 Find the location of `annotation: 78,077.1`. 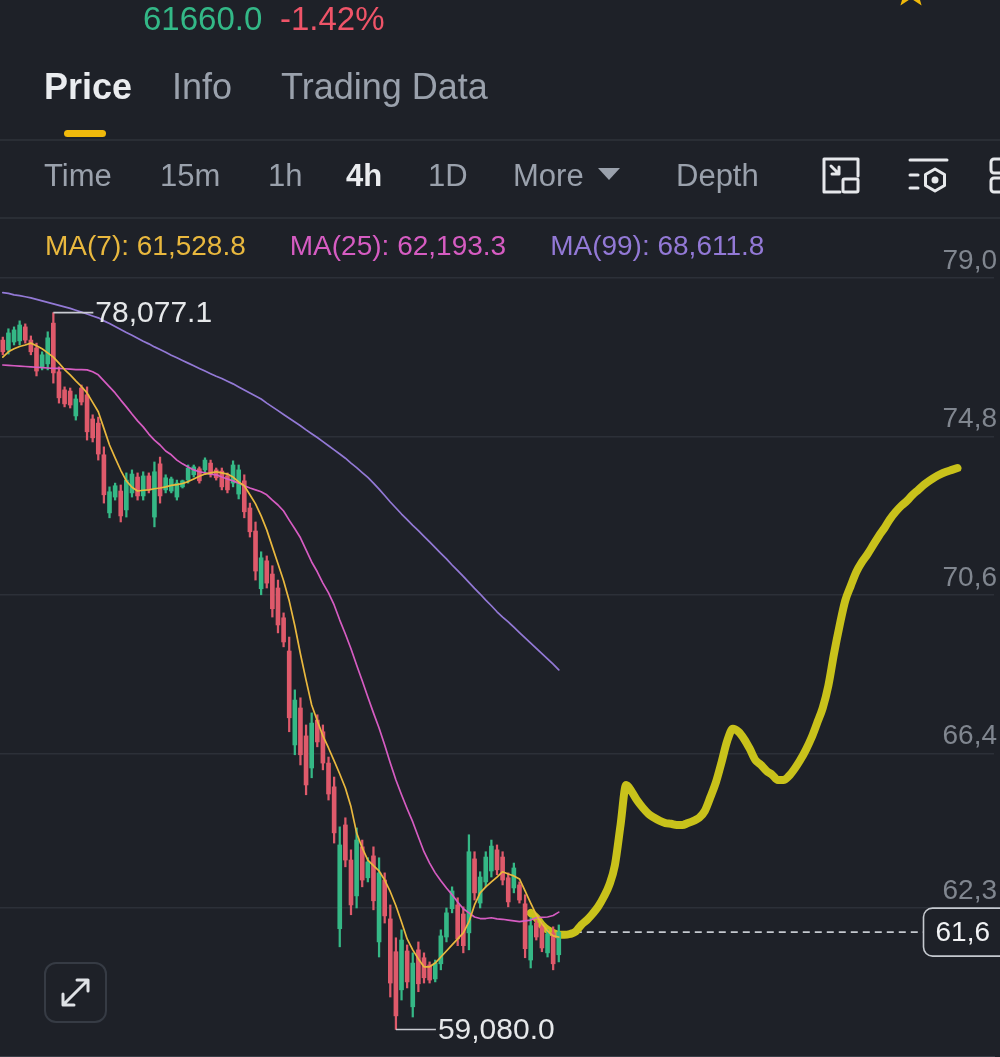

annotation: 78,077.1 is located at coordinates (154, 311).